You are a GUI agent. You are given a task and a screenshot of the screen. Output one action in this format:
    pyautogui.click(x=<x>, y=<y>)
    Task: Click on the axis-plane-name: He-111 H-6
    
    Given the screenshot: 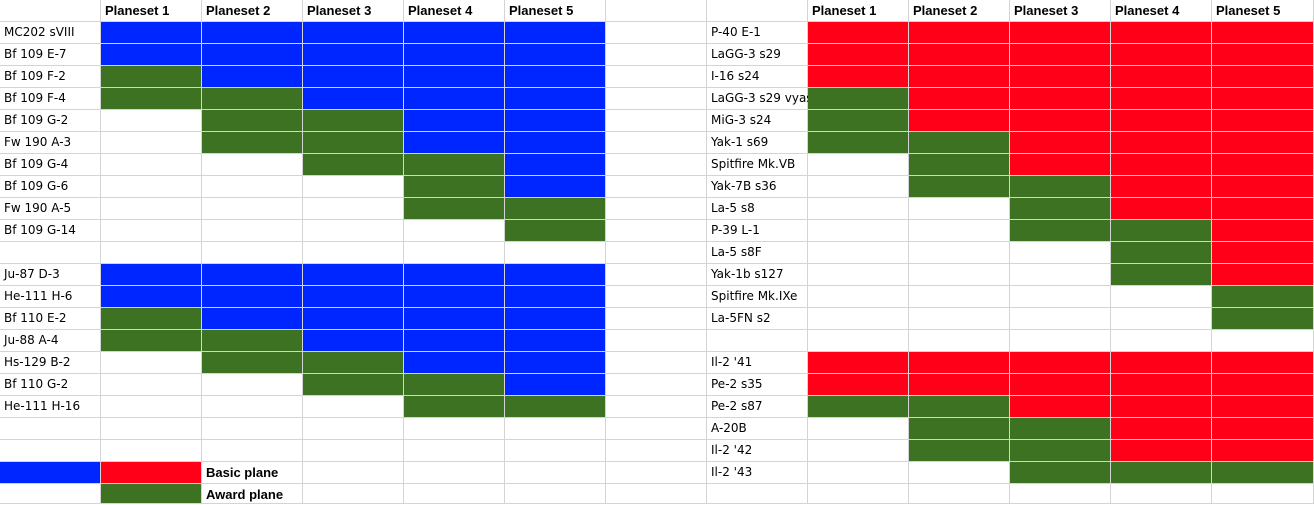 What is the action you would take?
    pyautogui.click(x=50, y=297)
    